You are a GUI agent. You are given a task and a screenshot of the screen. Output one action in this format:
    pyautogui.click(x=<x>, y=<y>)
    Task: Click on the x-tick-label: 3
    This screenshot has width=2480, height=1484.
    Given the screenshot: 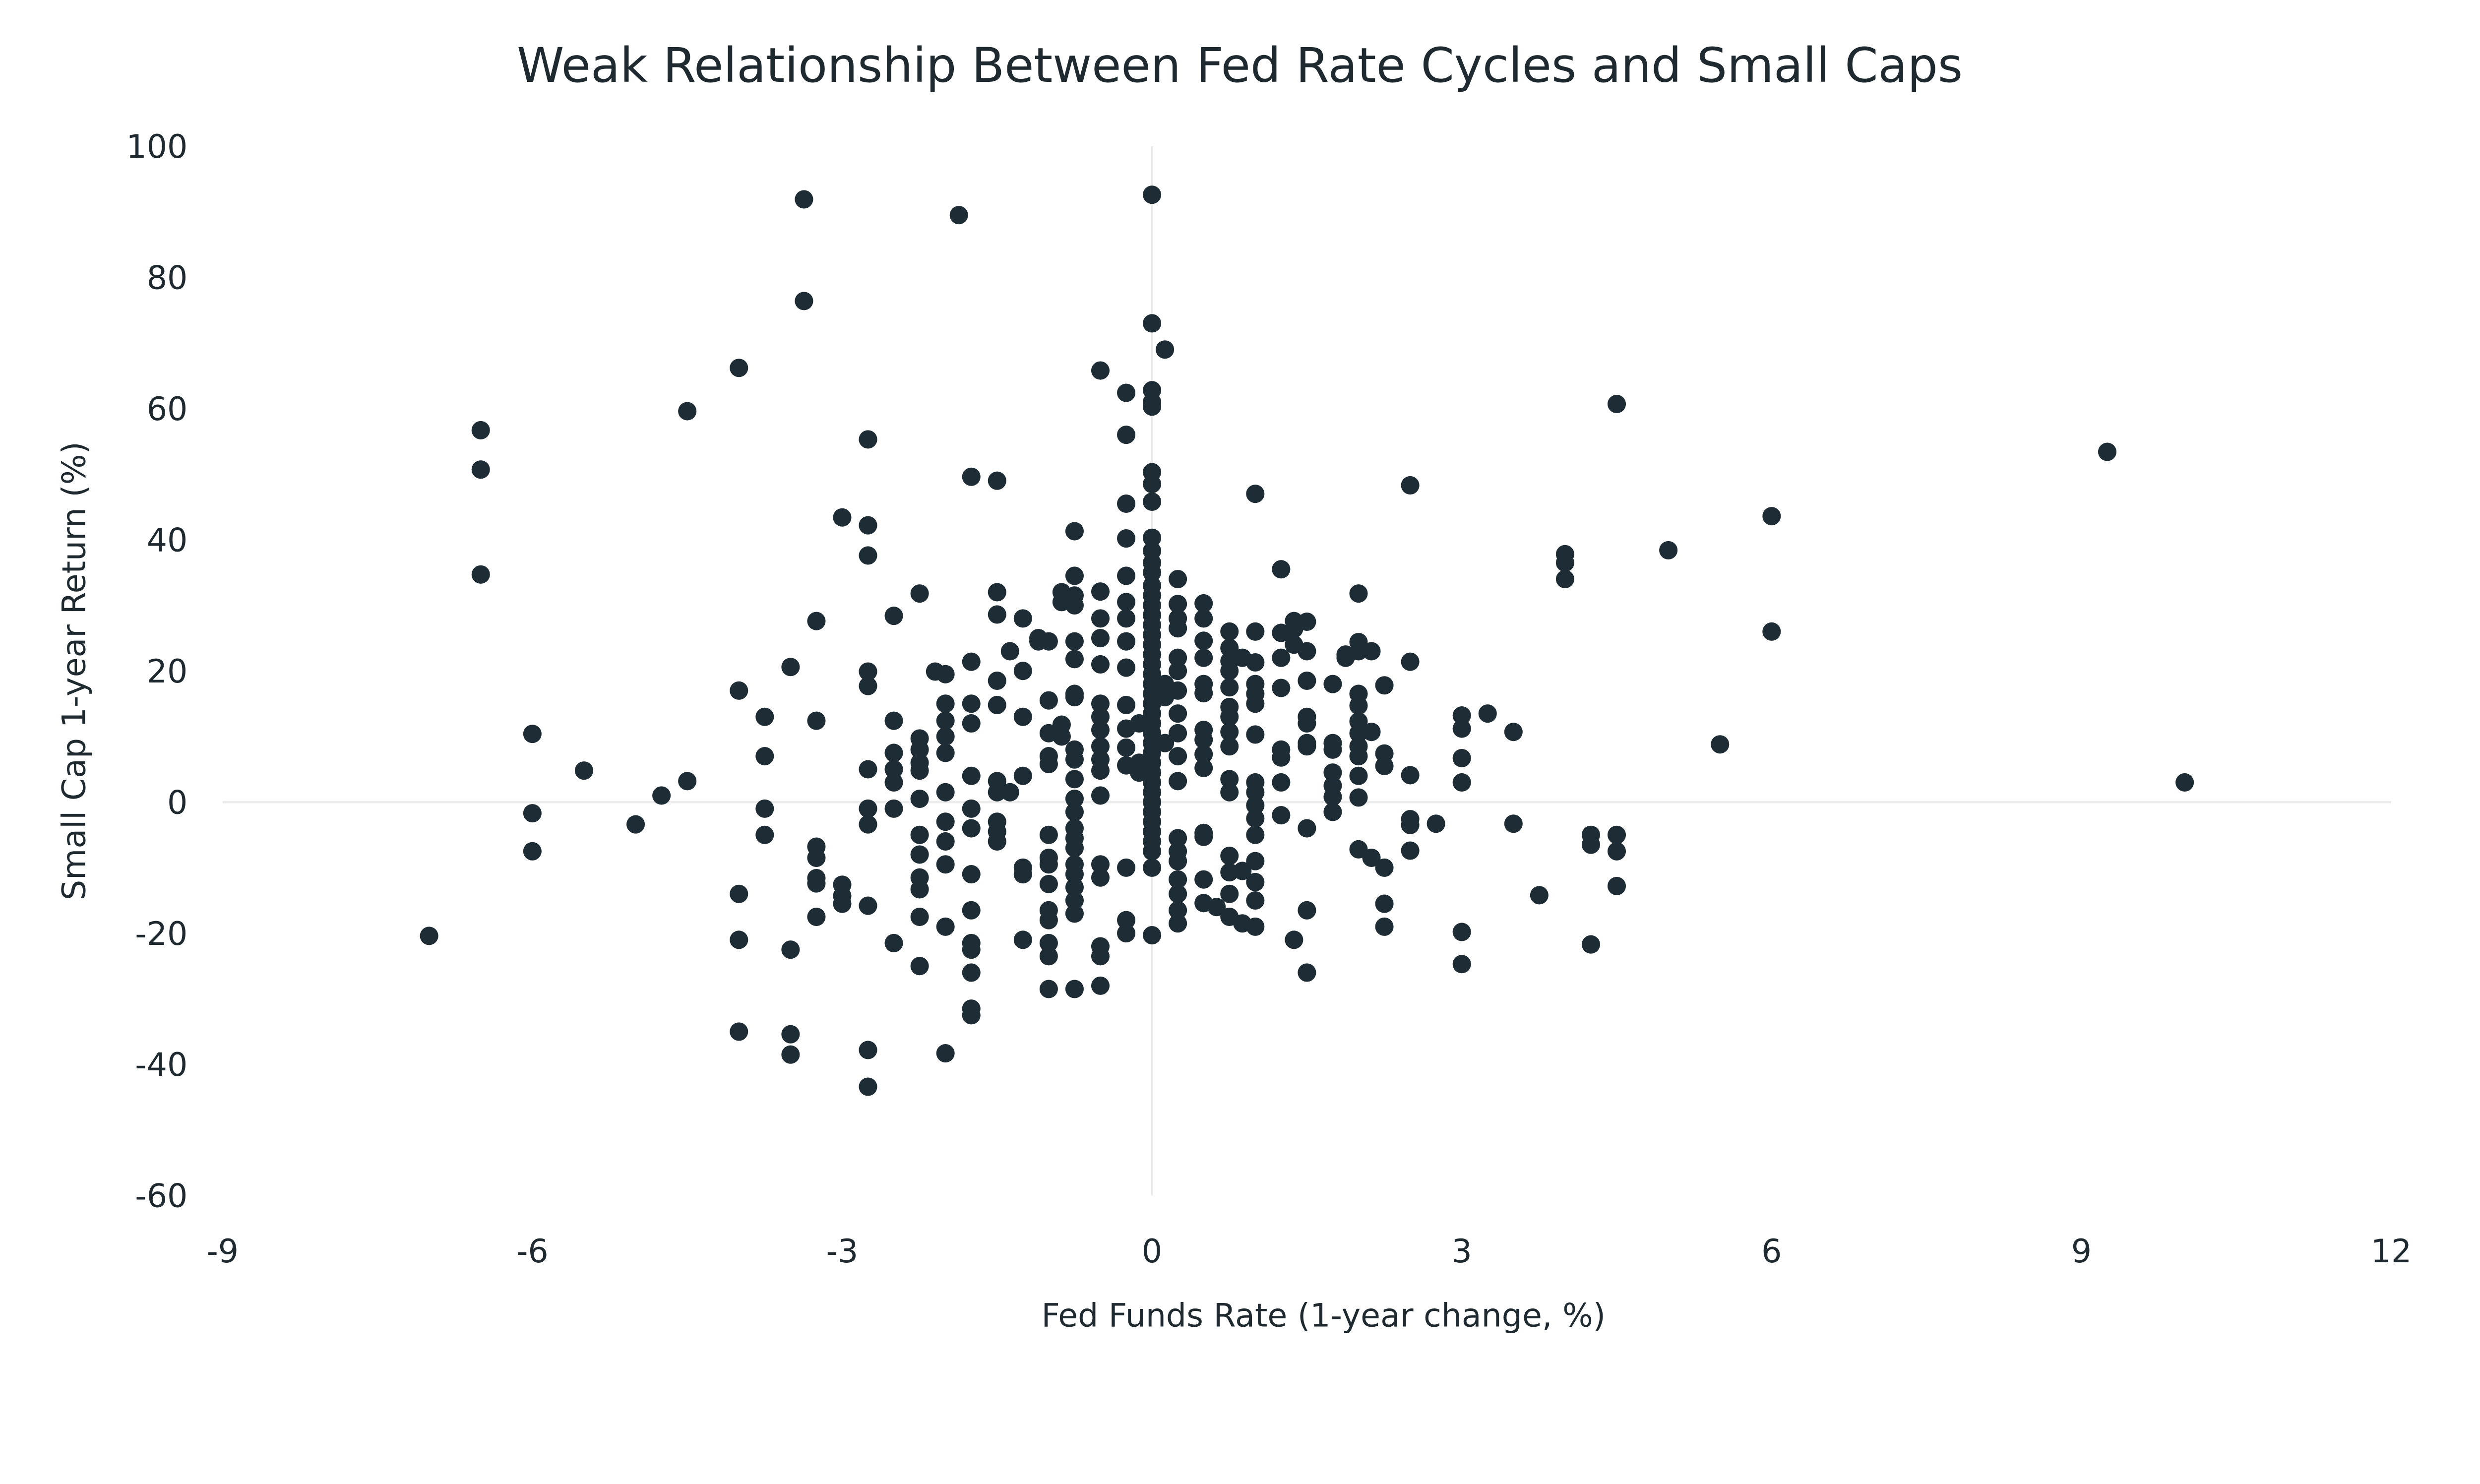 What is the action you would take?
    pyautogui.click(x=1462, y=1251)
    